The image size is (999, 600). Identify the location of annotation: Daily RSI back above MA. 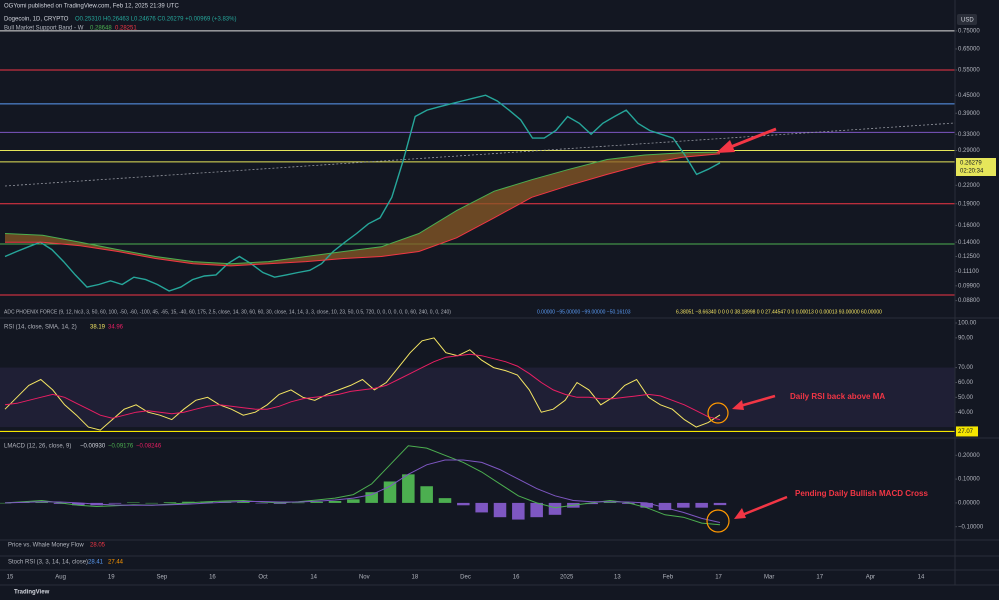
(837, 396).